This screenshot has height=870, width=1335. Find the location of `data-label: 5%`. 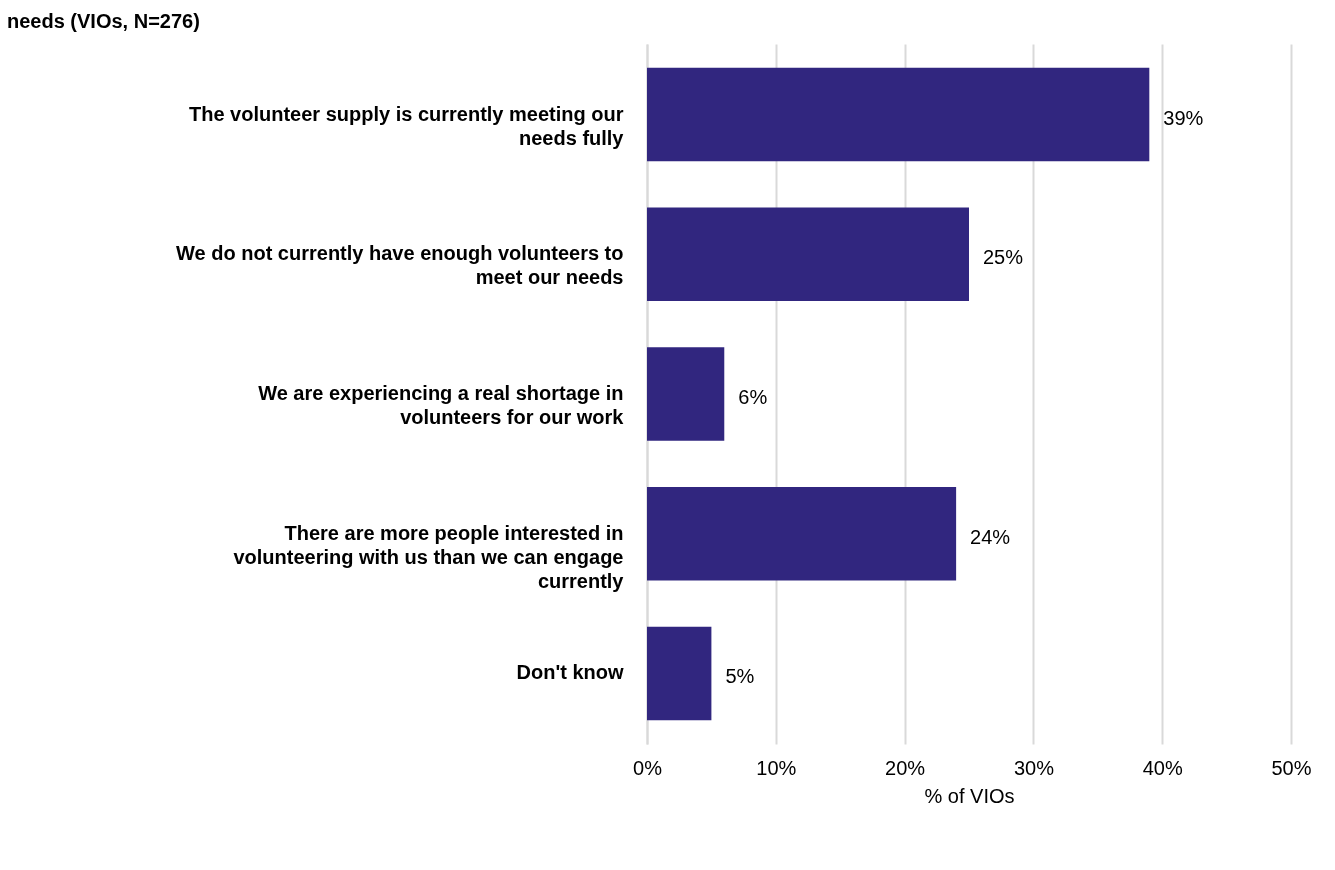

data-label: 5% is located at coordinates (740, 676).